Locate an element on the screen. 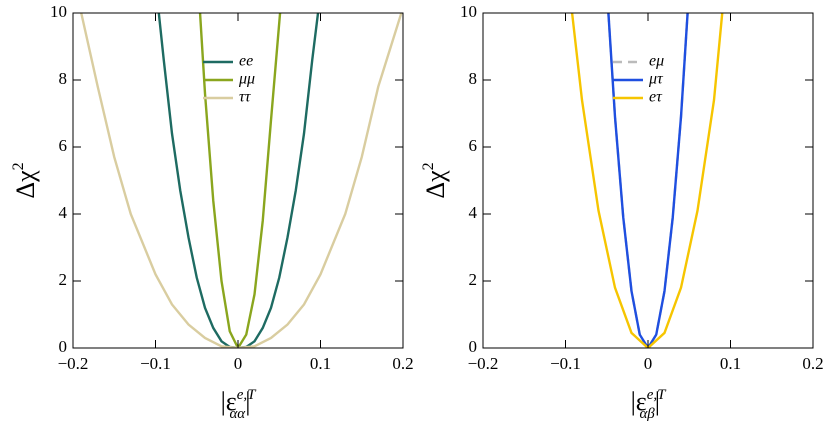  legend-label: μμ is located at coordinates (246, 79).